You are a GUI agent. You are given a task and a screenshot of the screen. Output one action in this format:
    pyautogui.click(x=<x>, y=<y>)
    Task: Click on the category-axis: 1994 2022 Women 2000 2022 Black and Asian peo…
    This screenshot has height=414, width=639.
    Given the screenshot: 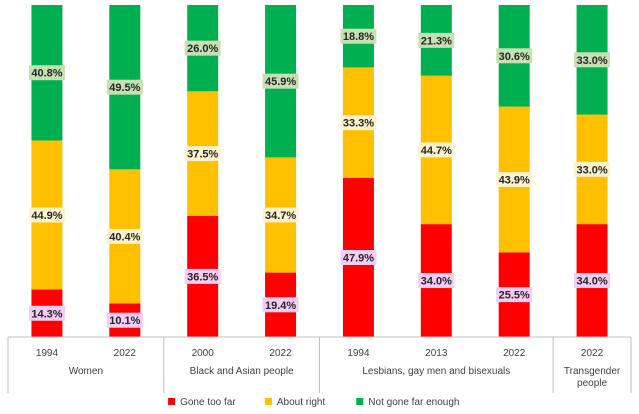 What is the action you would take?
    pyautogui.click(x=319, y=364)
    